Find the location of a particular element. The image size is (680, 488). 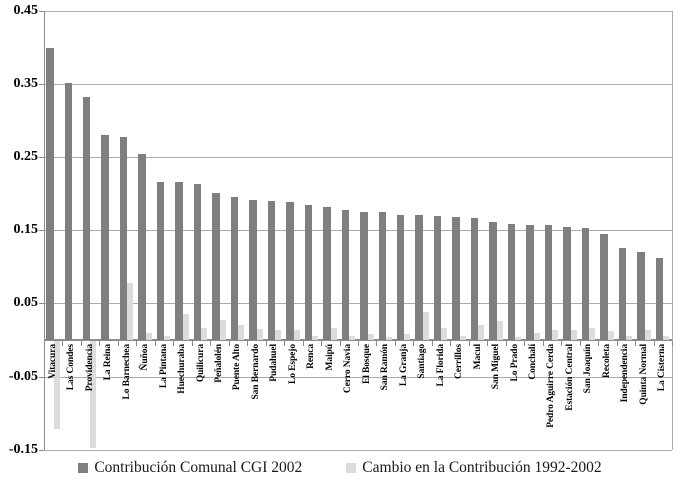

x-axis-label: Conchalí is located at coordinates (532, 362).